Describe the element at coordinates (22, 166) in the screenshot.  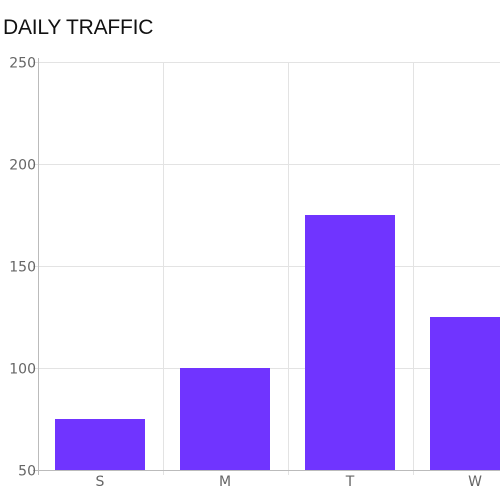
I see `y-tick-label: 200` at that location.